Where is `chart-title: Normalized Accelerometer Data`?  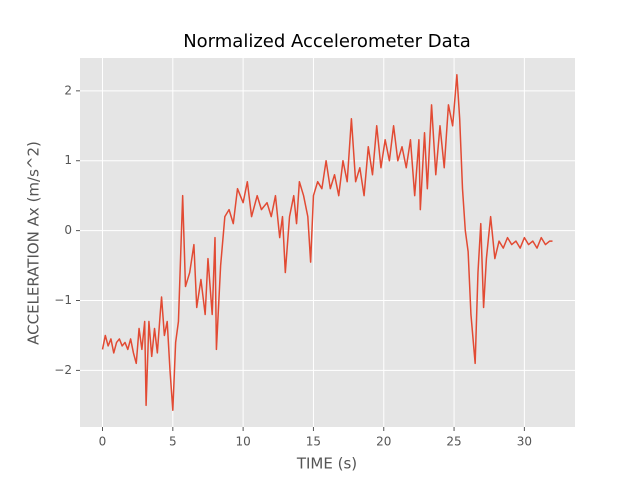 chart-title: Normalized Accelerometer Data is located at coordinates (327, 41).